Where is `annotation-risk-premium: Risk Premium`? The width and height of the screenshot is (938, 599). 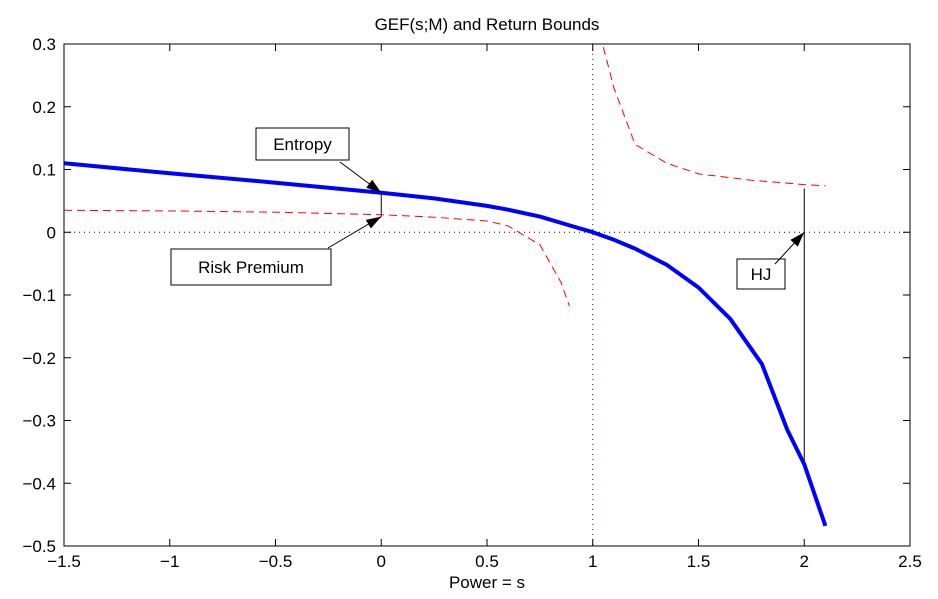 annotation-risk-premium: Risk Premium is located at coordinates (276, 251).